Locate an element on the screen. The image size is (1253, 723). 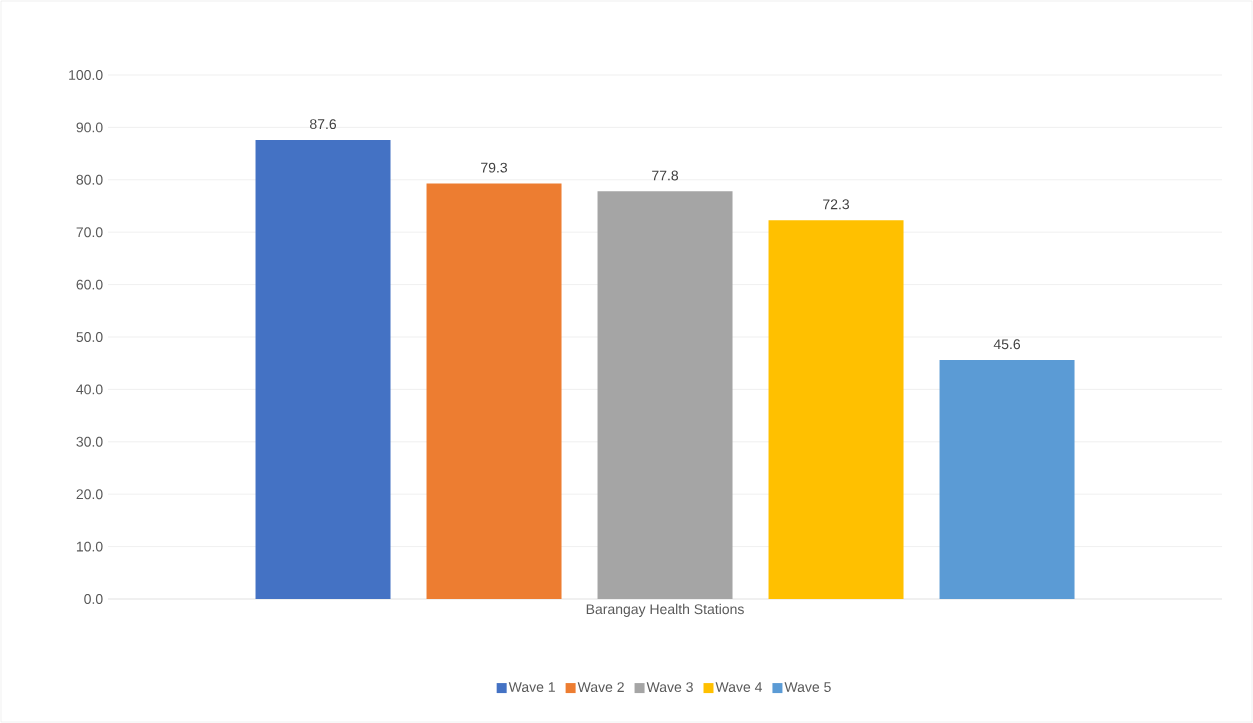
legend-label: Wave 3 is located at coordinates (669, 687).